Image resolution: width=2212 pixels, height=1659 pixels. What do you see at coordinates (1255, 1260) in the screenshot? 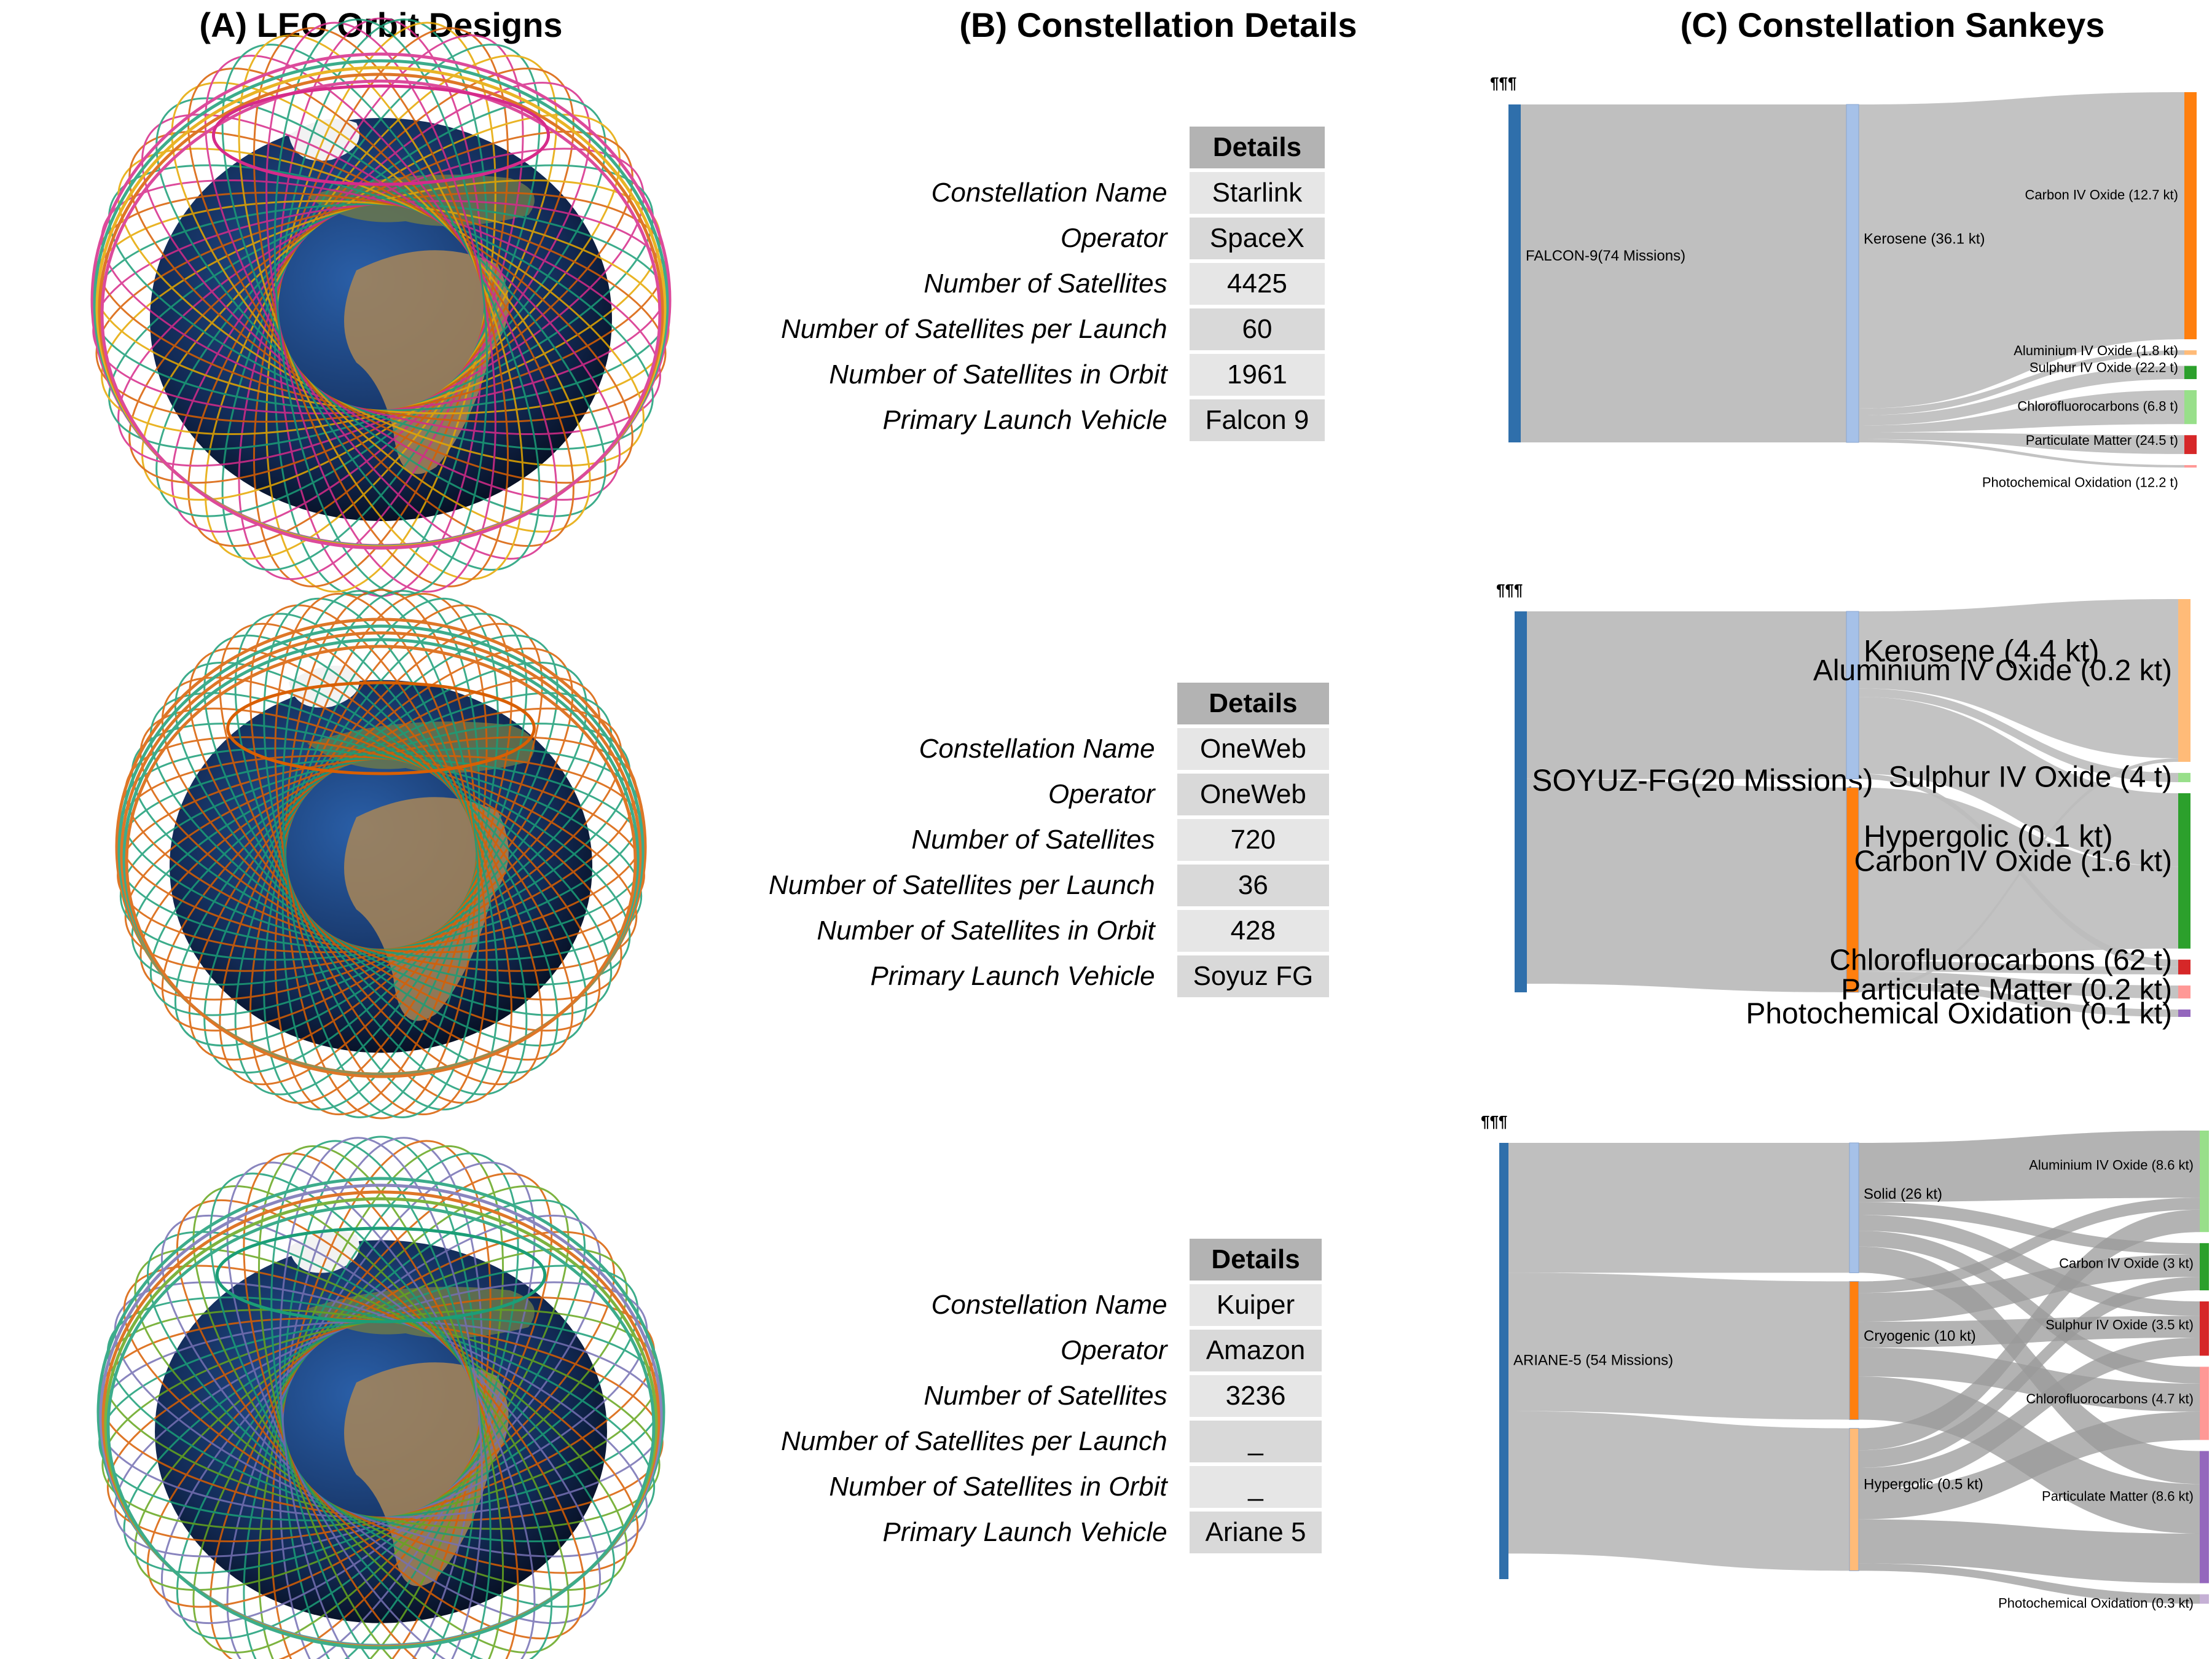
I see `details-header: Details` at bounding box center [1255, 1260].